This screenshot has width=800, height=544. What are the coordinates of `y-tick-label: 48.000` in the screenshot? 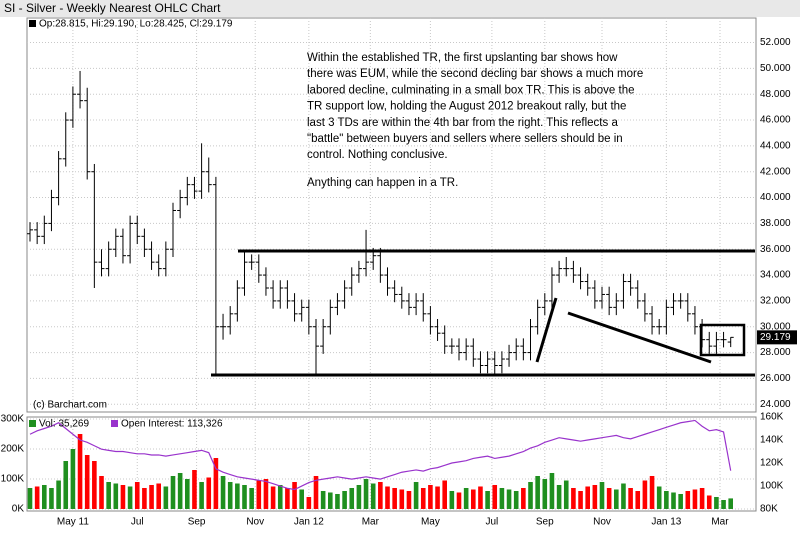 It's located at (775, 94).